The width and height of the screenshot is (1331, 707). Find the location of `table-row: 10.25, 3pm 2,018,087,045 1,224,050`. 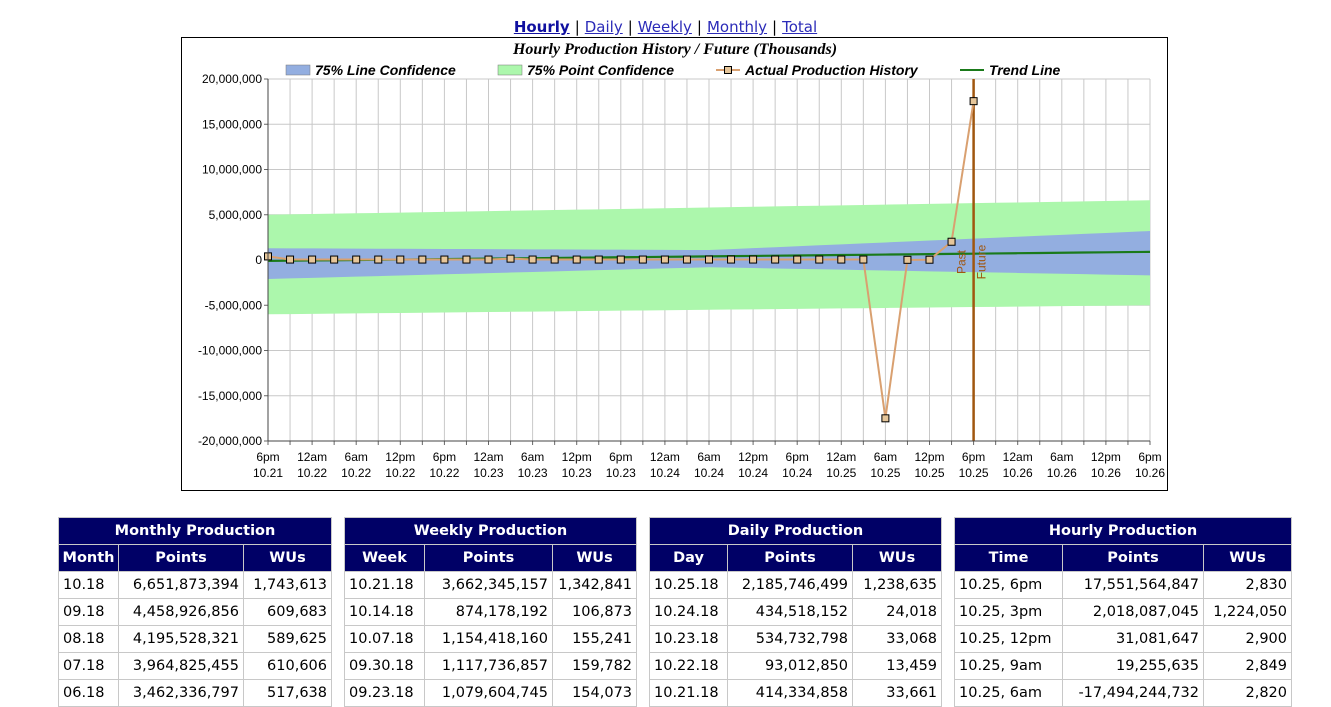

table-row: 10.25, 3pm 2,018,087,045 1,224,050 is located at coordinates (1123, 612).